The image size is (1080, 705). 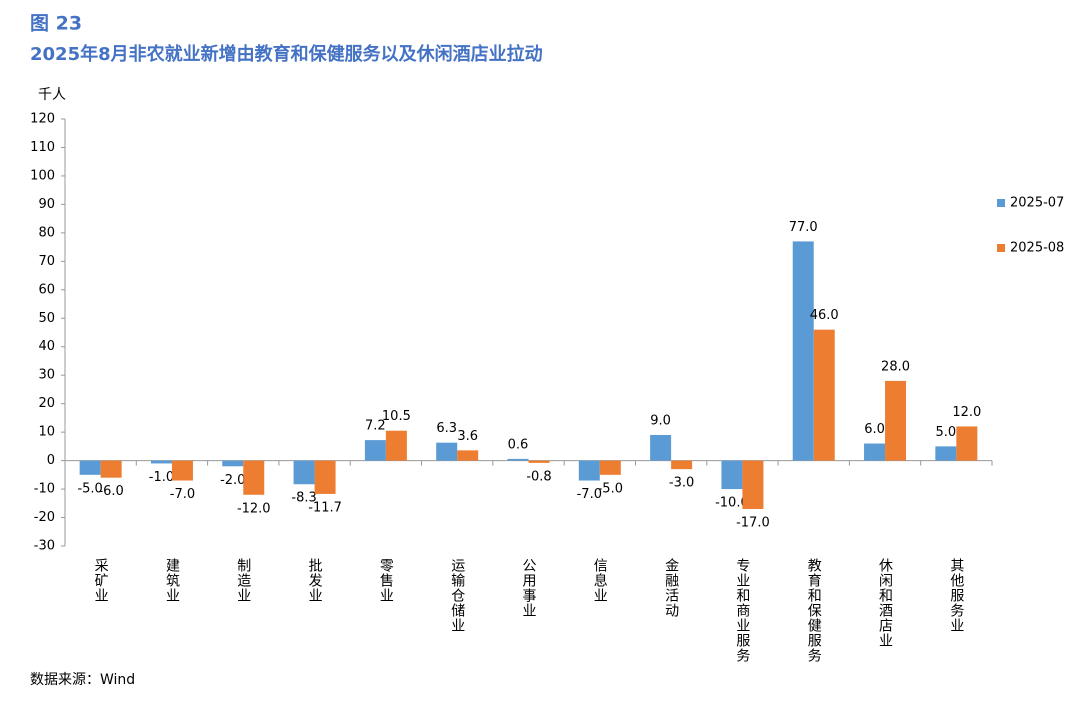 What do you see at coordinates (46, 403) in the screenshot?
I see `y-tick-label: 20` at bounding box center [46, 403].